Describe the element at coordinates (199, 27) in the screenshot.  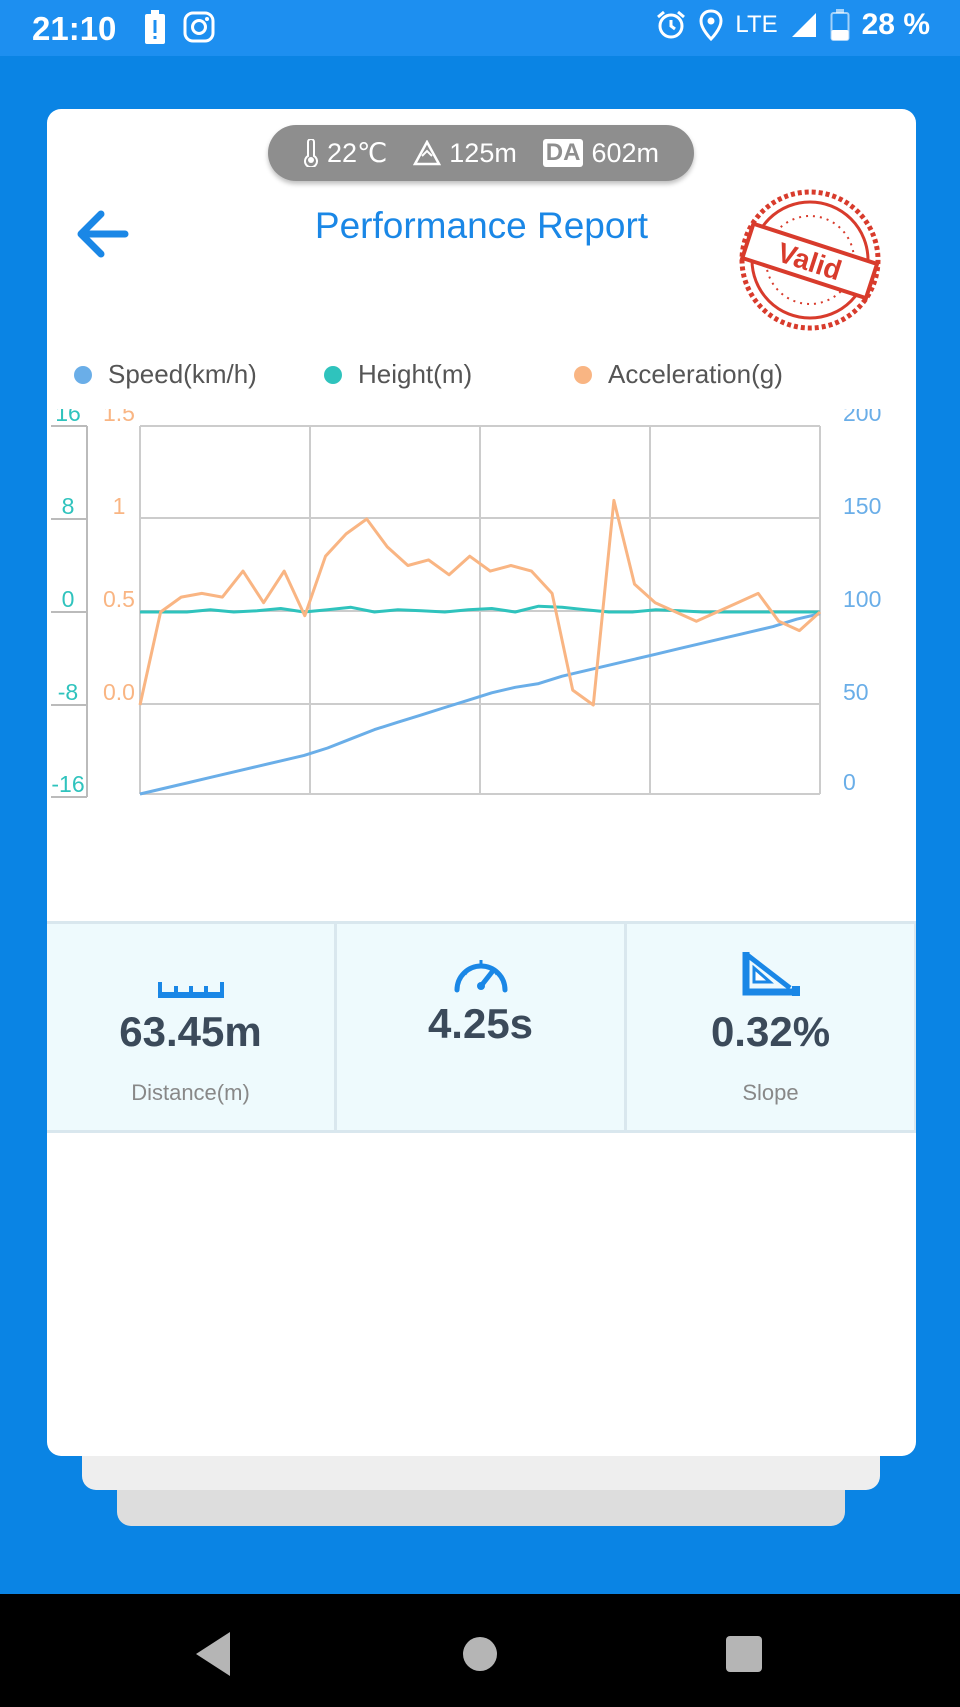
I see `instagram-icon` at that location.